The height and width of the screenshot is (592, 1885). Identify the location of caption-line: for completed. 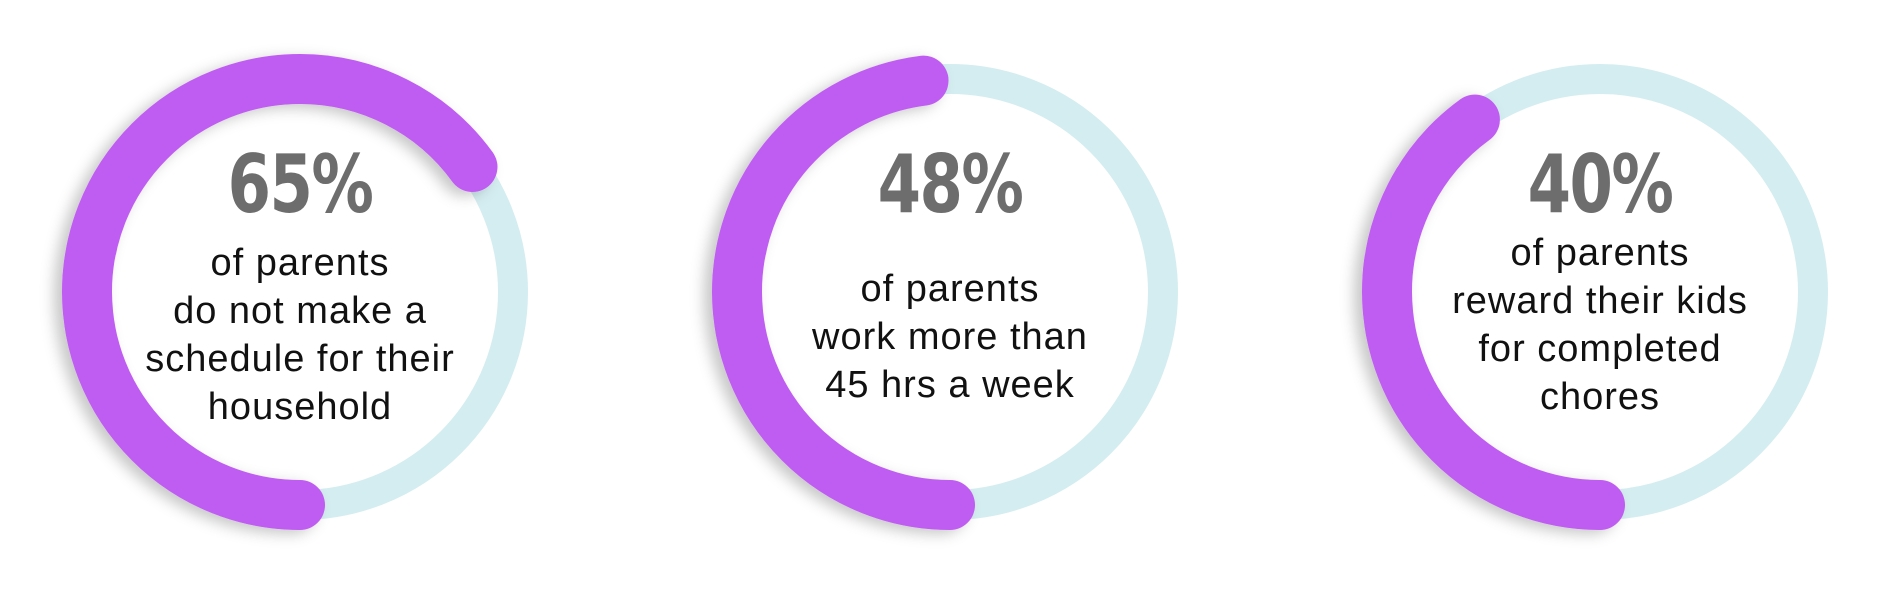
(1600, 349).